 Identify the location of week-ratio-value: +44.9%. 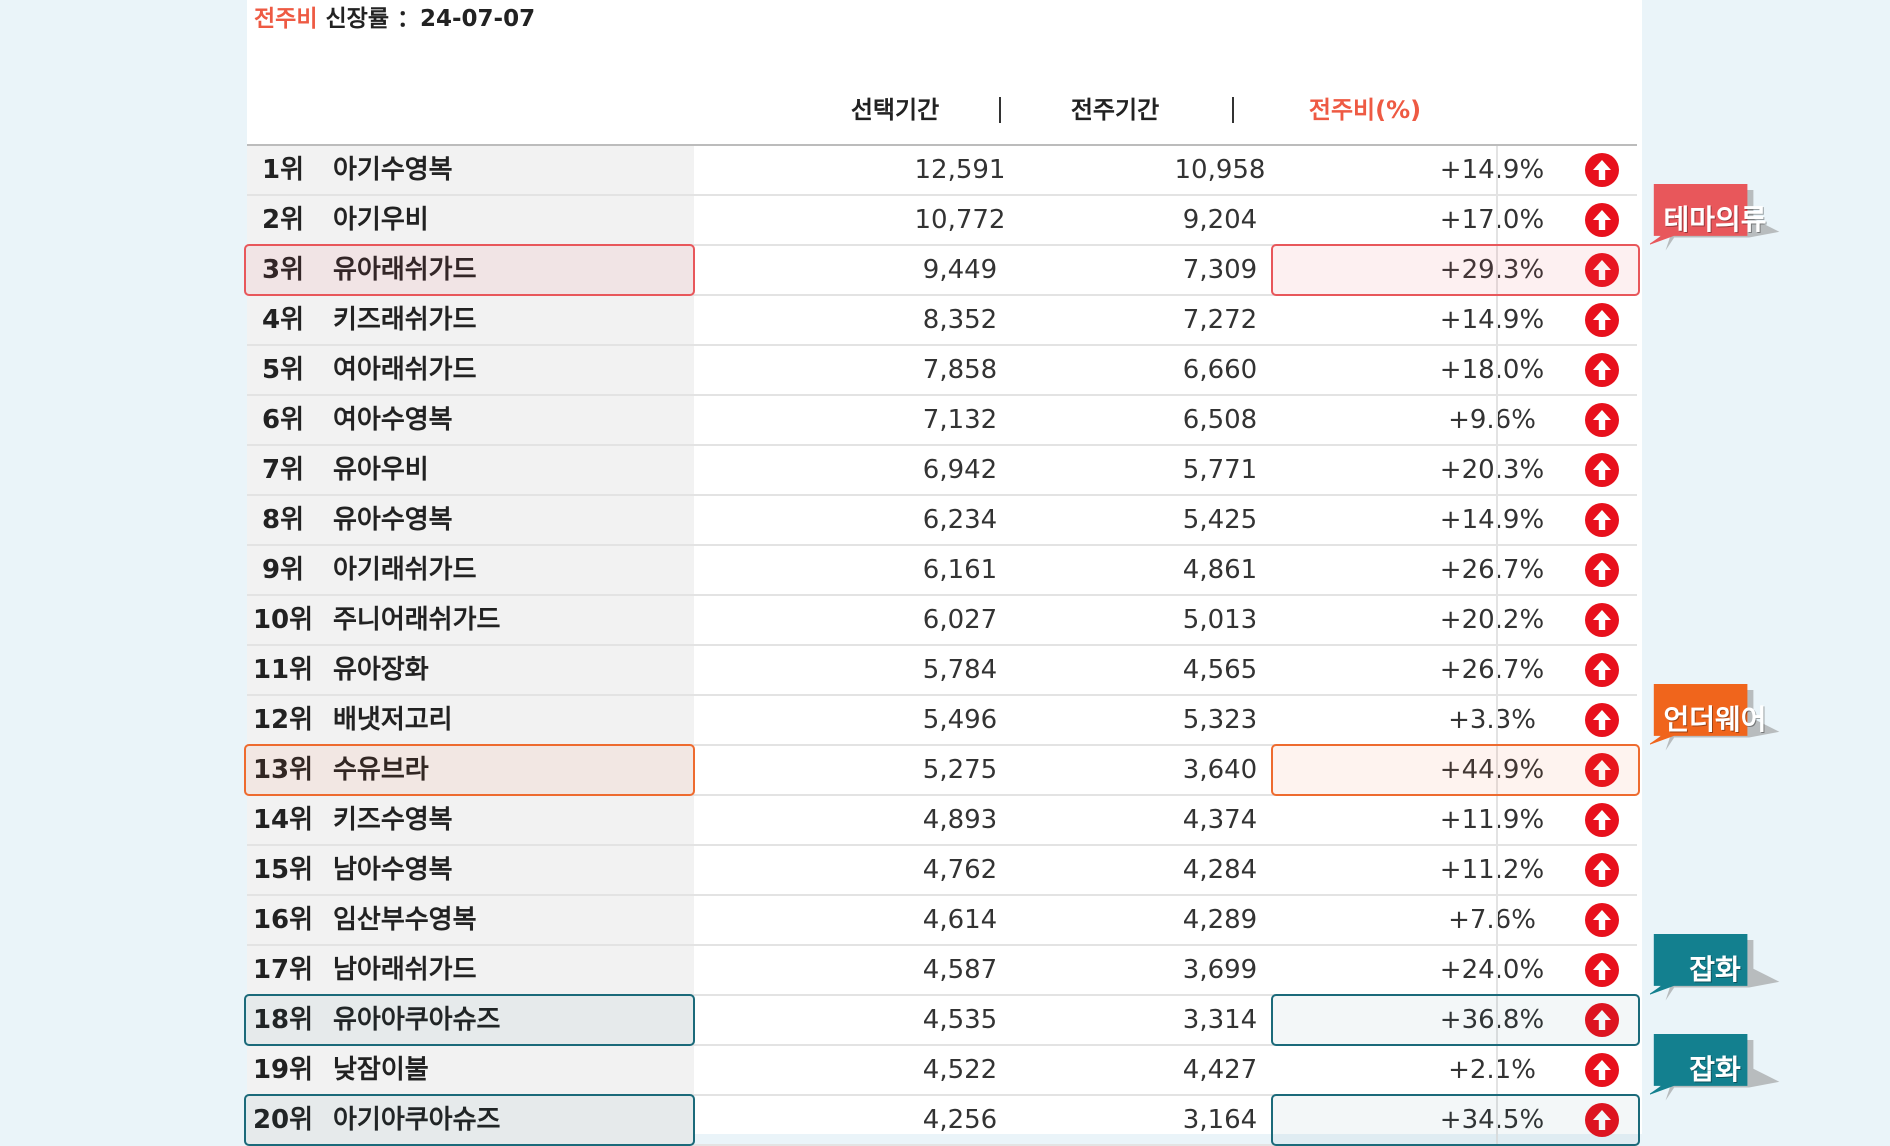
(1492, 770).